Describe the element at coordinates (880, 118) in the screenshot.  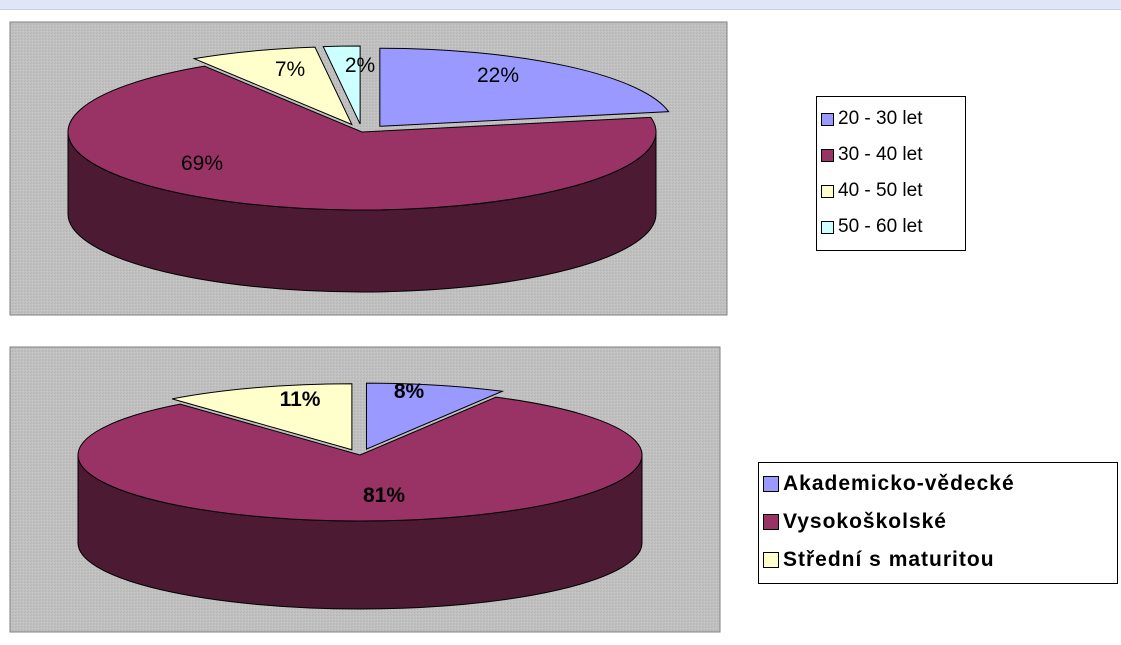
I see `legend-label: 20 - 30 let` at that location.